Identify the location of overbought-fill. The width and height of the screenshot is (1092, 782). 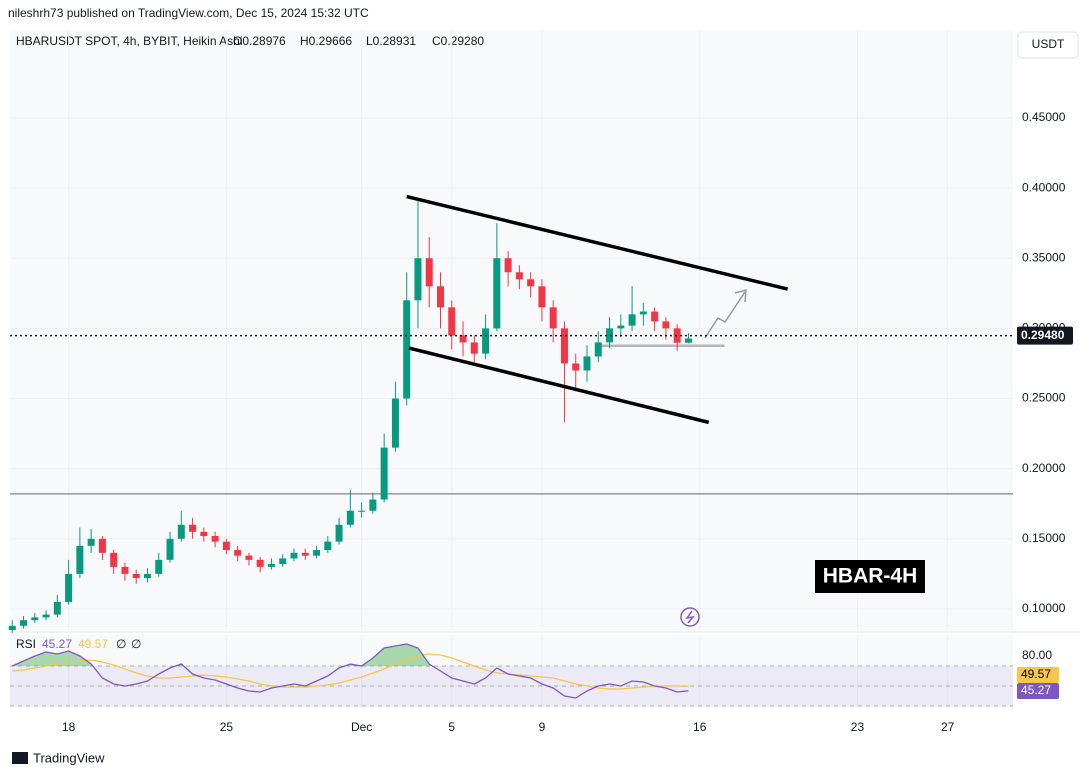
(350, 655).